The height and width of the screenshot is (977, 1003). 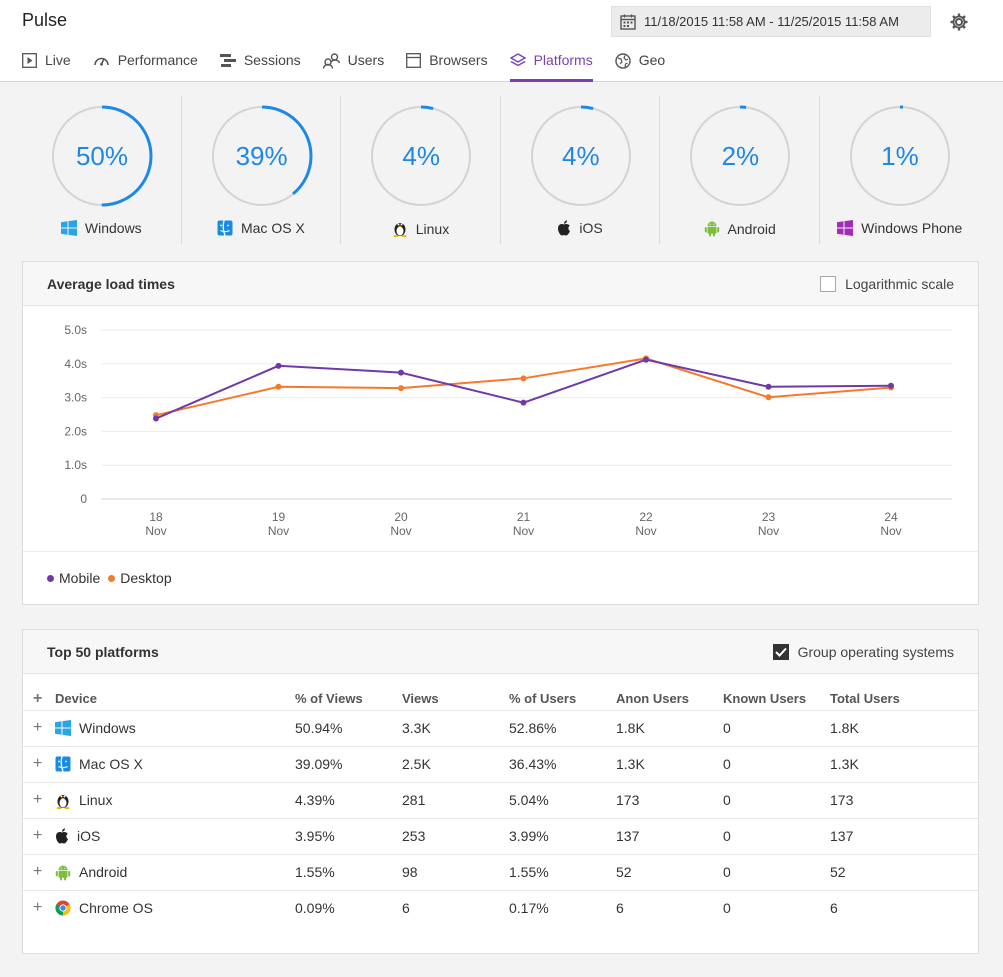 What do you see at coordinates (420, 699) in the screenshot?
I see `col-views: Views` at bounding box center [420, 699].